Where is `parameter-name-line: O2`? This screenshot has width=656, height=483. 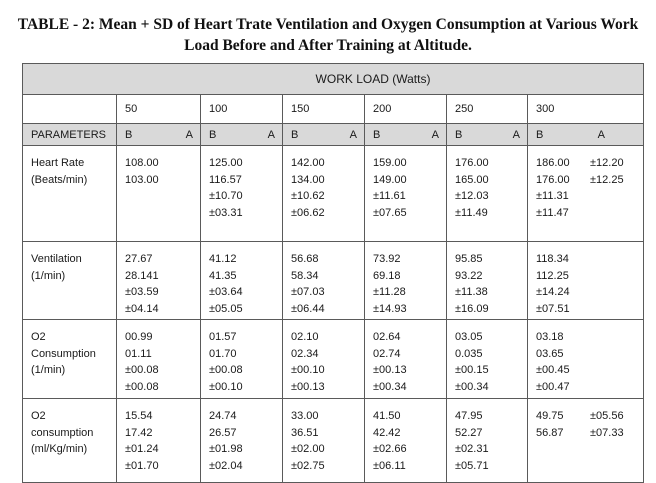
parameter-name-line: O2 is located at coordinates (38, 337).